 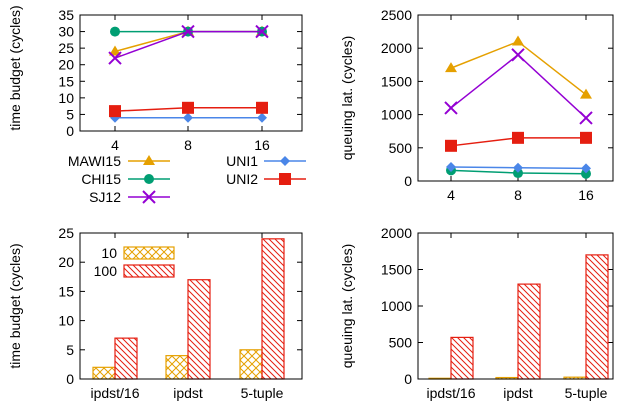 I want to click on legend-label-uni2: UNI2, so click(x=242, y=179).